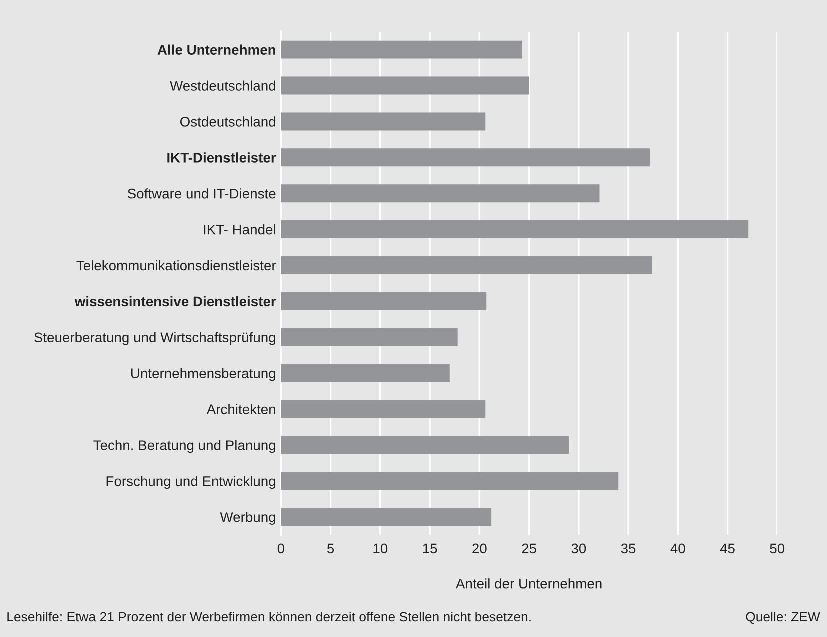 Image resolution: width=827 pixels, height=637 pixels. What do you see at coordinates (191, 483) in the screenshot?
I see `y-tick-label: Forschung und Entwicklung` at bounding box center [191, 483].